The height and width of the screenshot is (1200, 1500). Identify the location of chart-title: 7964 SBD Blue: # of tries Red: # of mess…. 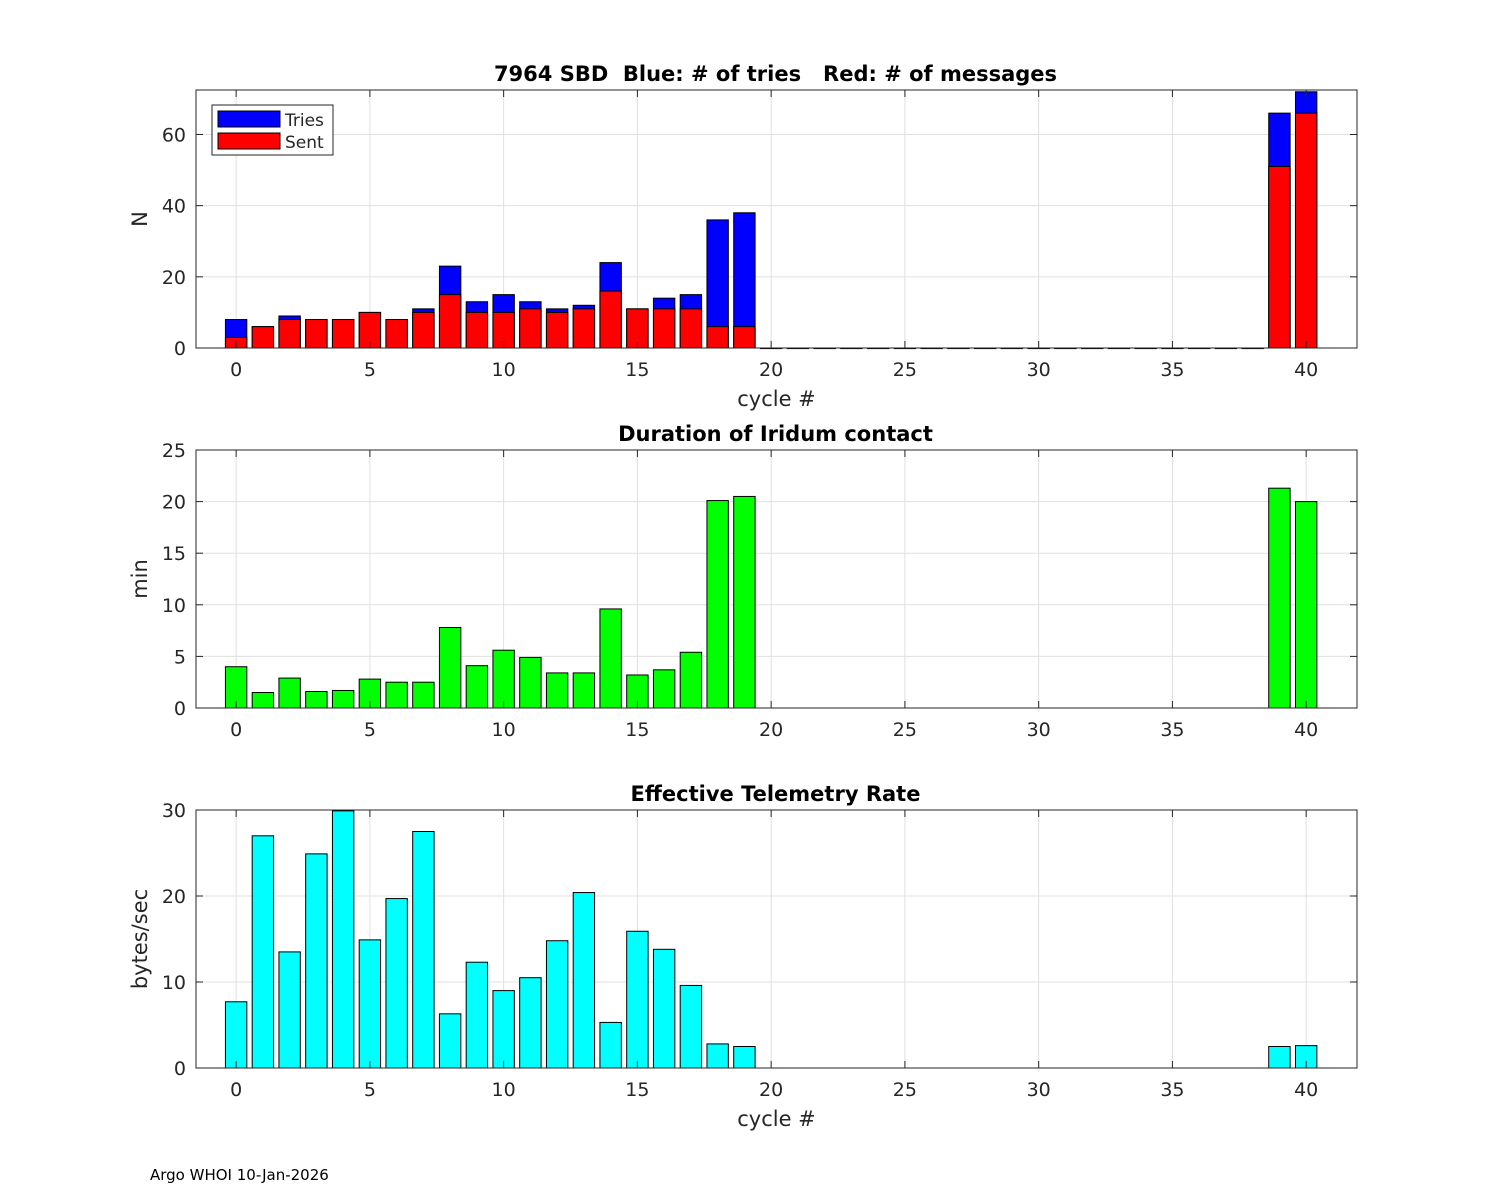
(775, 74).